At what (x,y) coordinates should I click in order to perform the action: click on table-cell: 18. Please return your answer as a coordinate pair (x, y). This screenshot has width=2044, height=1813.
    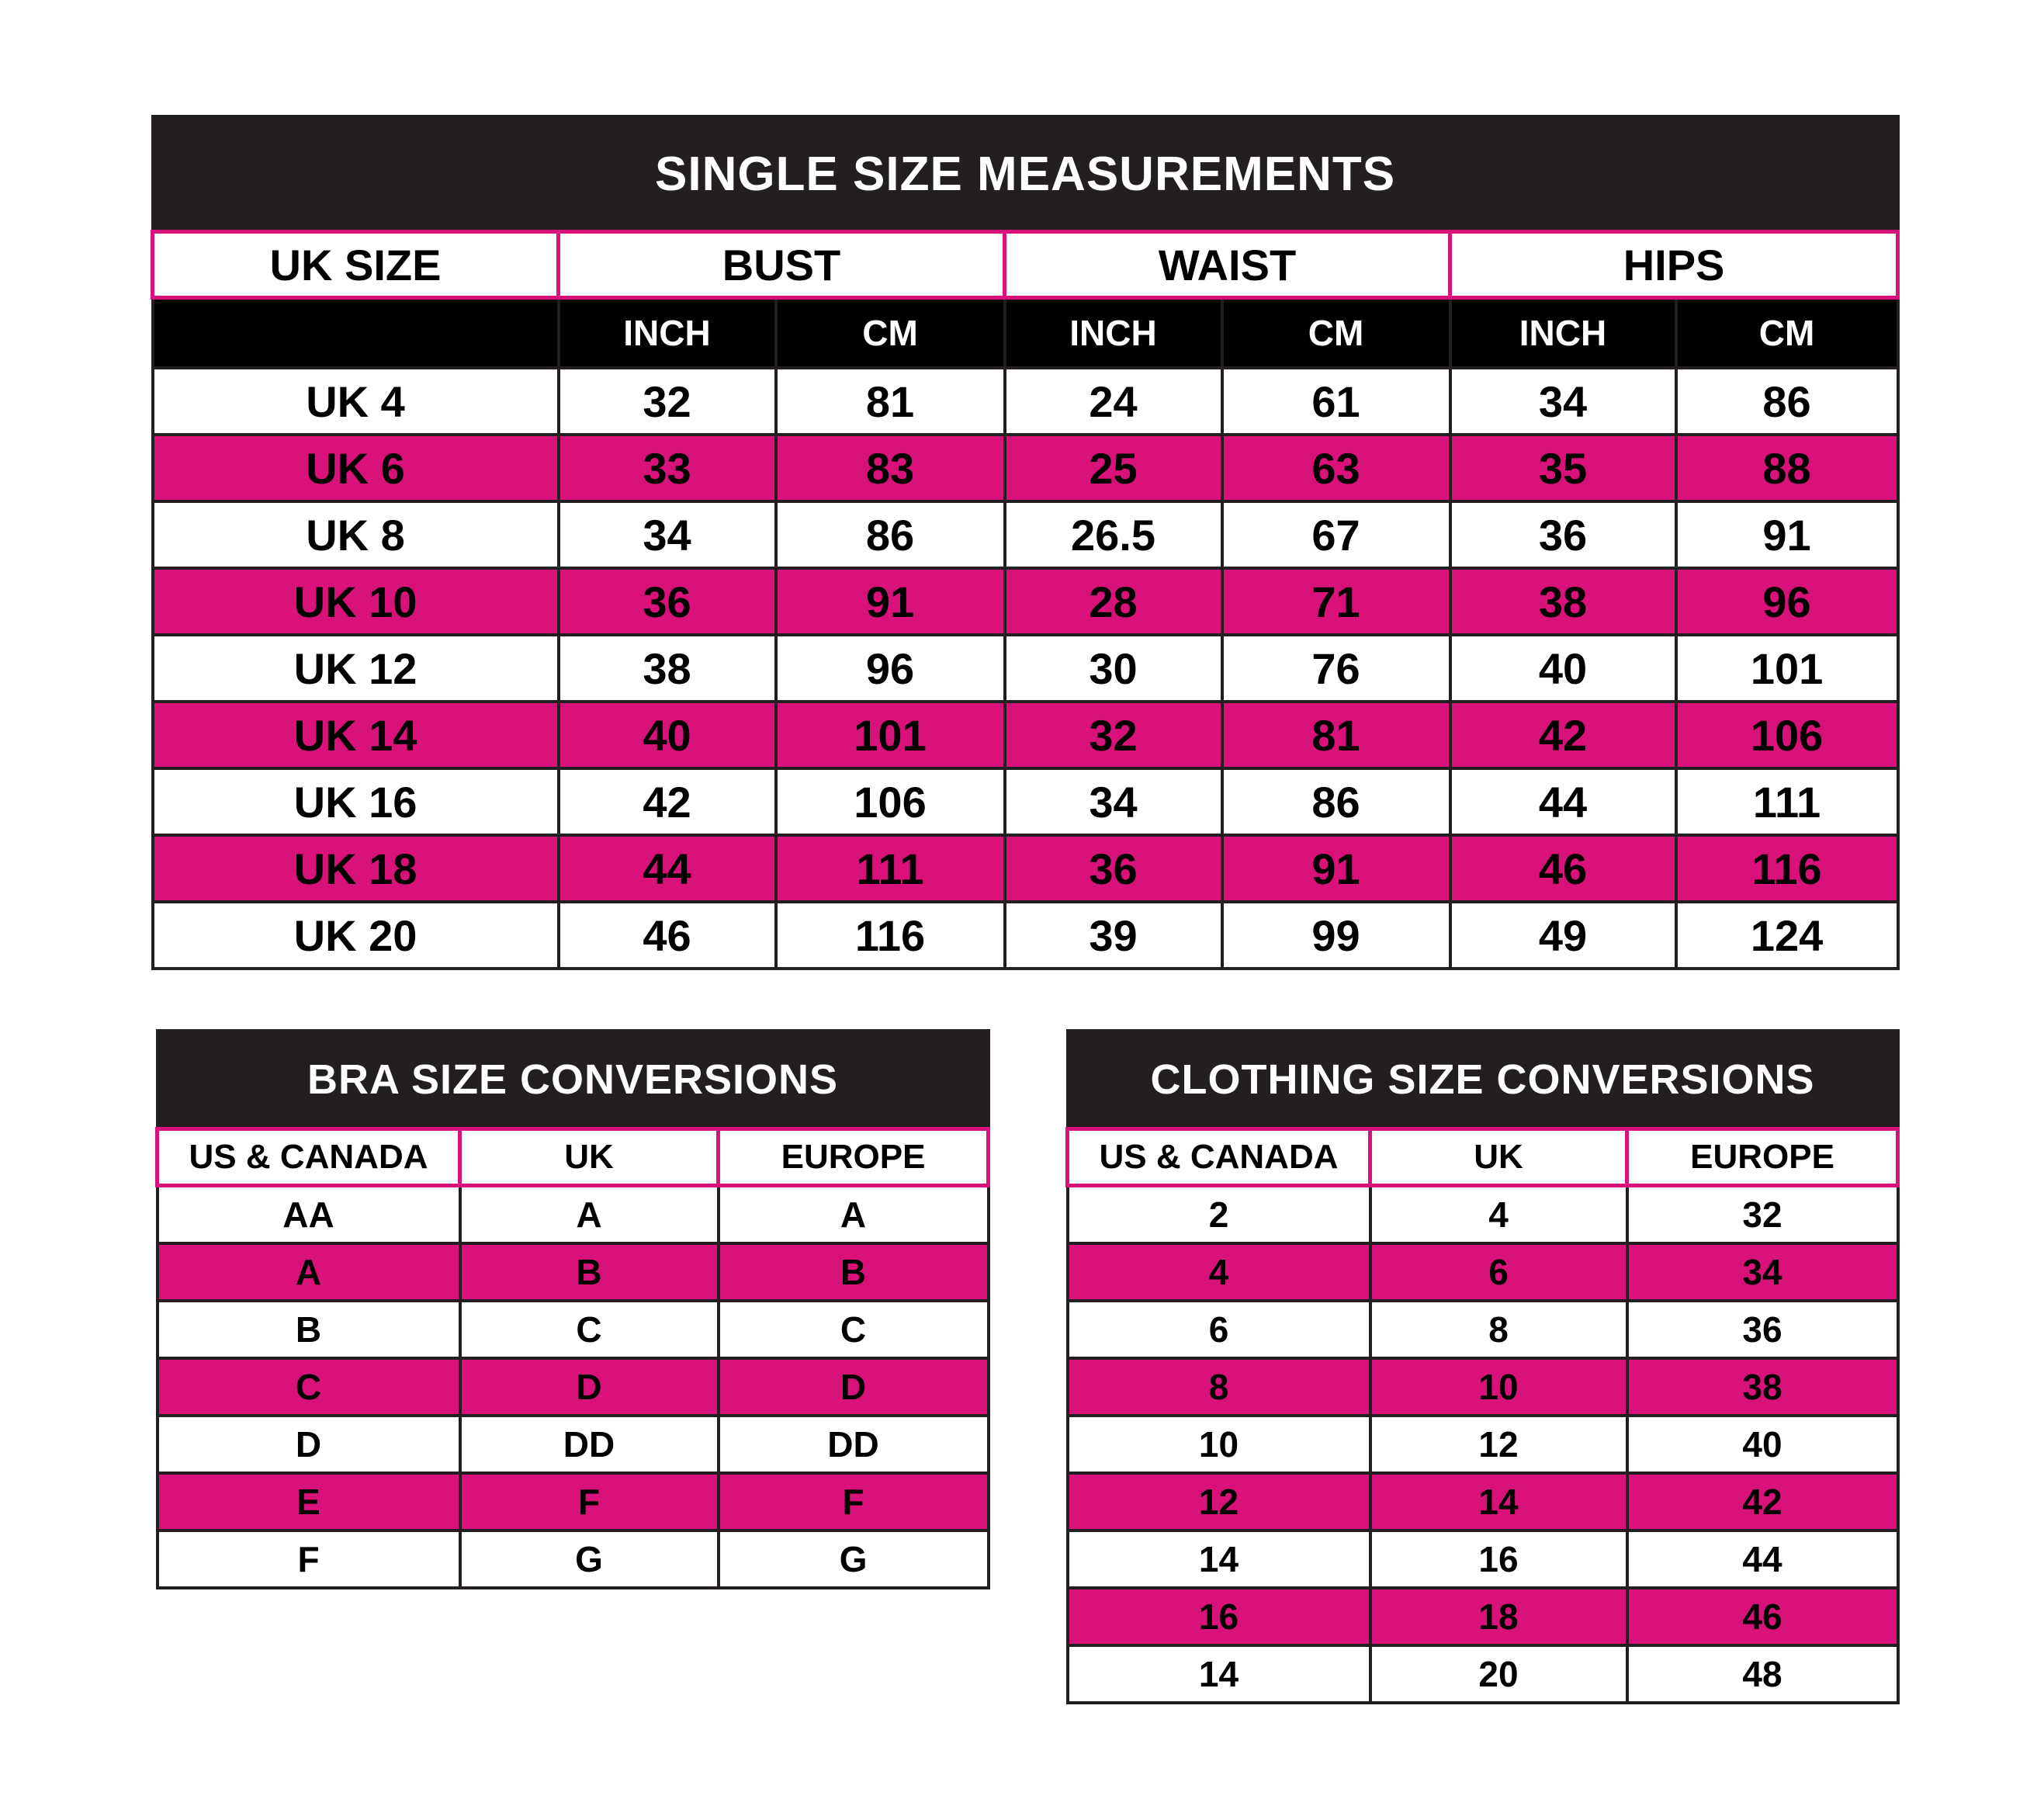
    Looking at the image, I should click on (1498, 1617).